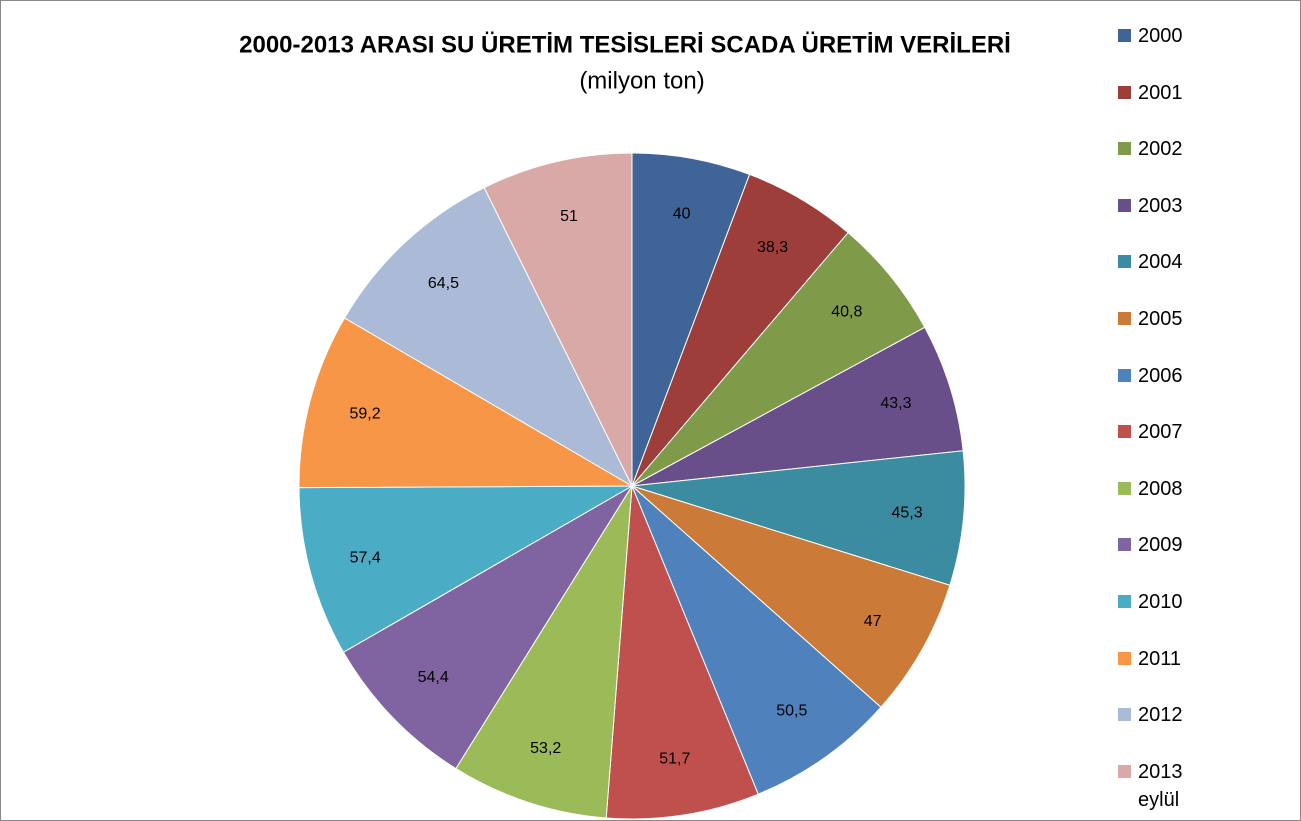 The height and width of the screenshot is (821, 1301). What do you see at coordinates (443, 283) in the screenshot?
I see `data-label: 64,5` at bounding box center [443, 283].